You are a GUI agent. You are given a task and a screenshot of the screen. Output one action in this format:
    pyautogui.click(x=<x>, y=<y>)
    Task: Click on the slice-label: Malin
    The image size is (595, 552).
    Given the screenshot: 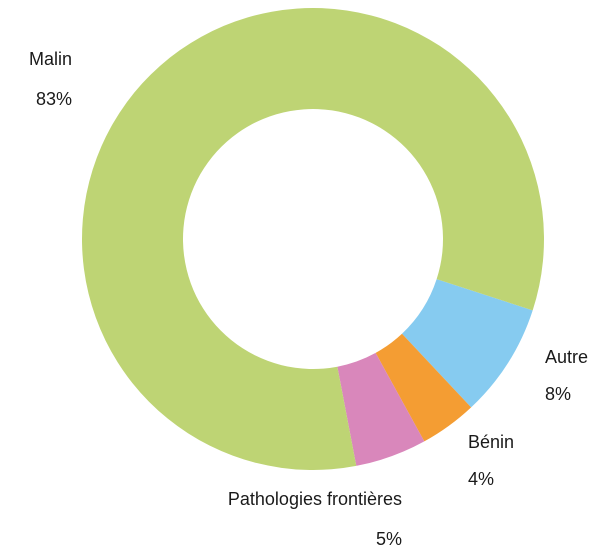 What is the action you would take?
    pyautogui.click(x=50, y=59)
    